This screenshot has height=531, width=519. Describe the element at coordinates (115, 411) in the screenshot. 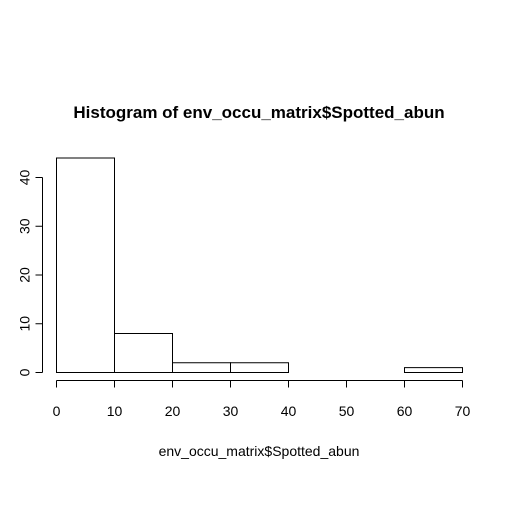

I see `x-tick-label: 10` at that location.